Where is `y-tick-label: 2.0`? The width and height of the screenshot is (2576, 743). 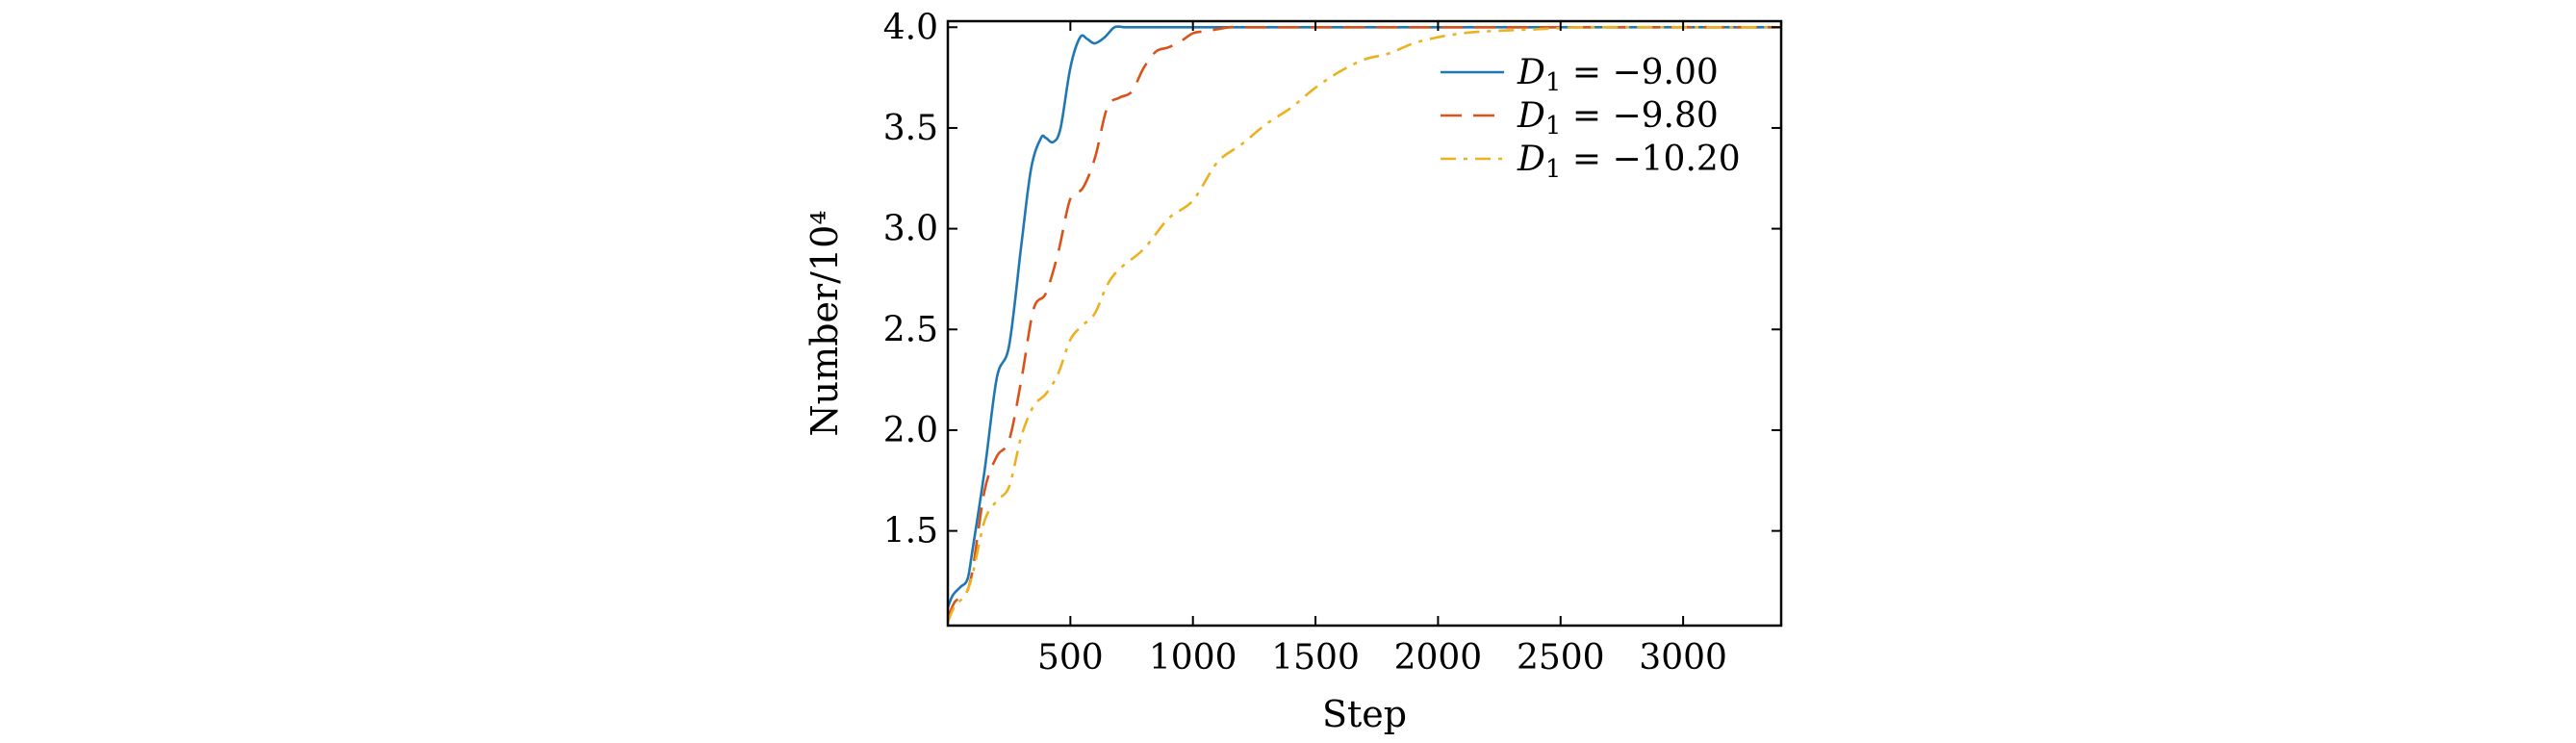 y-tick-label: 2.0 is located at coordinates (910, 431).